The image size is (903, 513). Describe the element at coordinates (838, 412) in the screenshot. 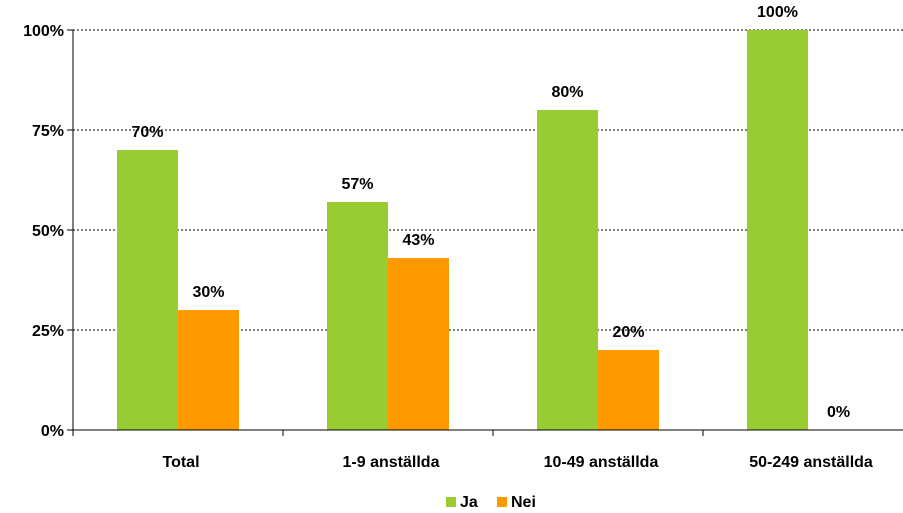

I see `data-label-nei-3: 0%` at that location.